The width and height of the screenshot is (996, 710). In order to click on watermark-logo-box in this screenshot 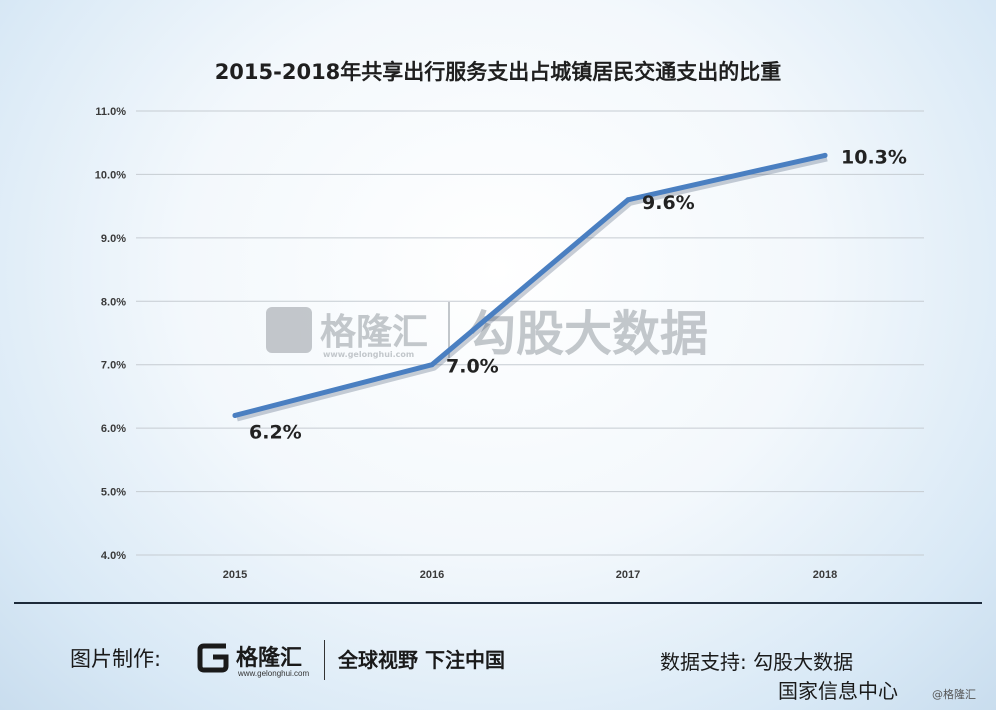, I will do `click(289, 330)`.